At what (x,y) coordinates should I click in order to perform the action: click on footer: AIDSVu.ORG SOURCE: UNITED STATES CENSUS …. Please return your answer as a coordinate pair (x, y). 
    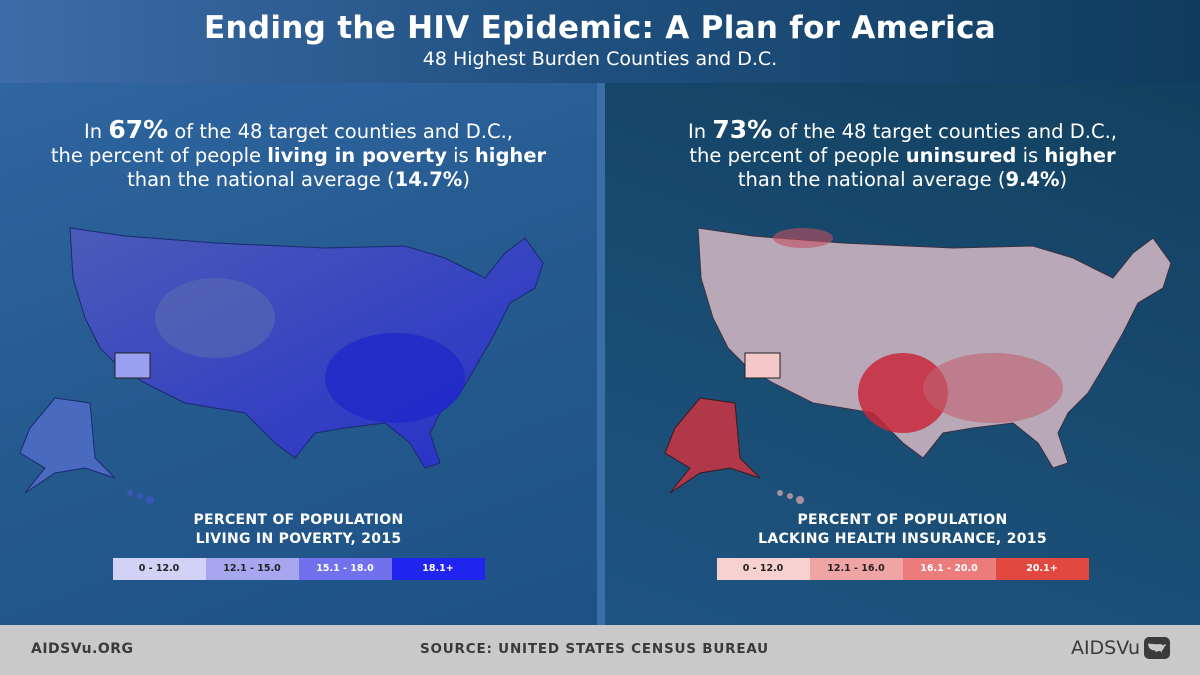
    Looking at the image, I should click on (600, 650).